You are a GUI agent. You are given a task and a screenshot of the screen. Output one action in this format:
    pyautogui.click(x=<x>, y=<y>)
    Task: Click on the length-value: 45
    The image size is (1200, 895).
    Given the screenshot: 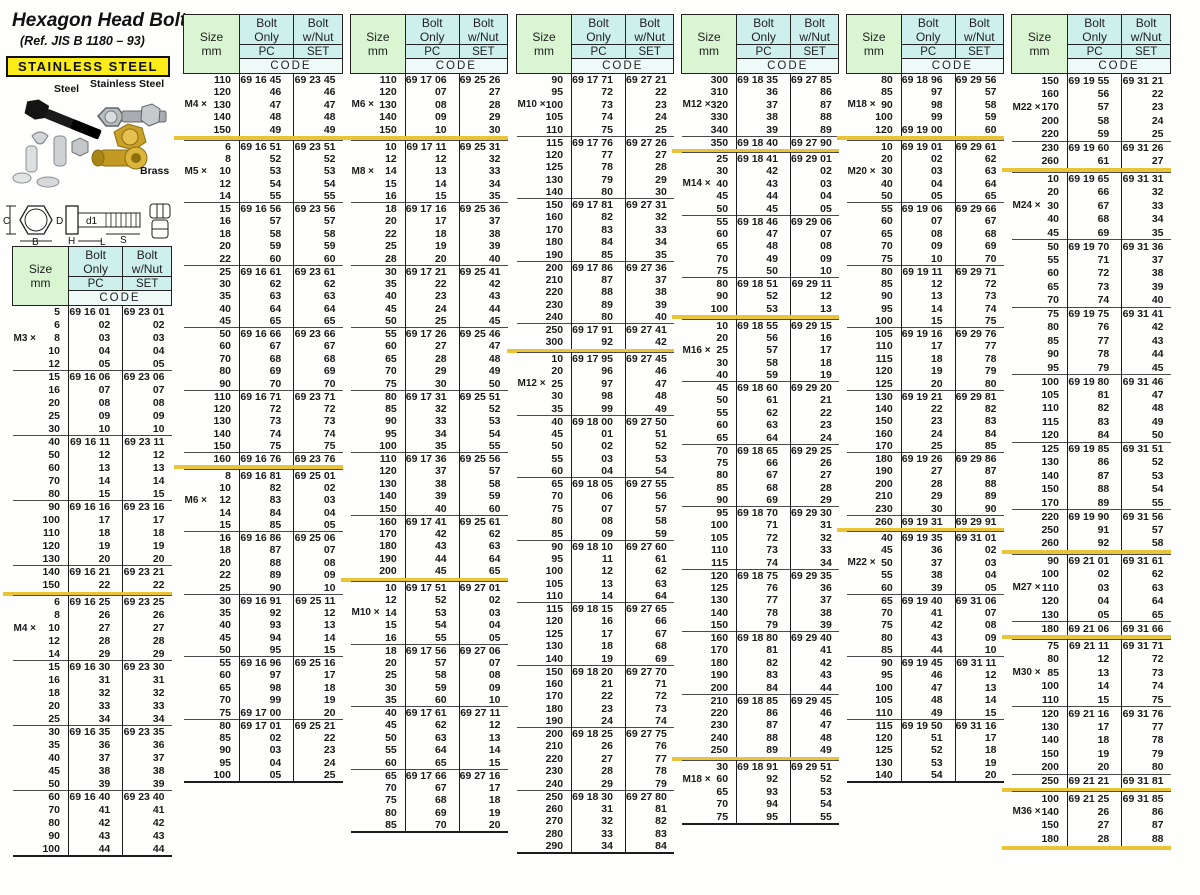 What is the action you would take?
    pyautogui.click(x=557, y=433)
    